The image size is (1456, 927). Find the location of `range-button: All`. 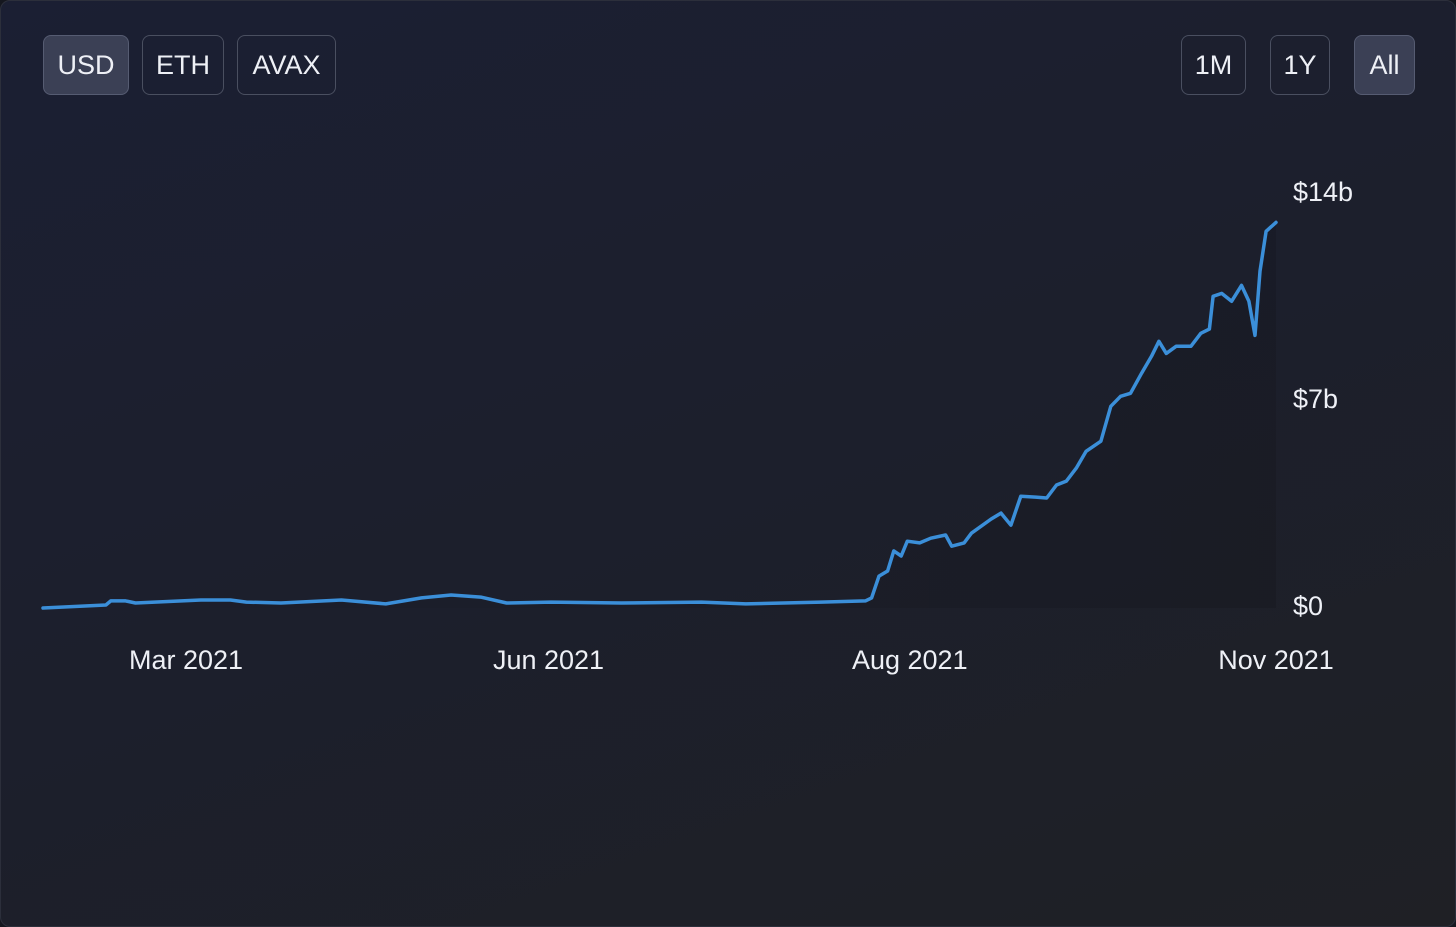

range-button: All is located at coordinates (1384, 65).